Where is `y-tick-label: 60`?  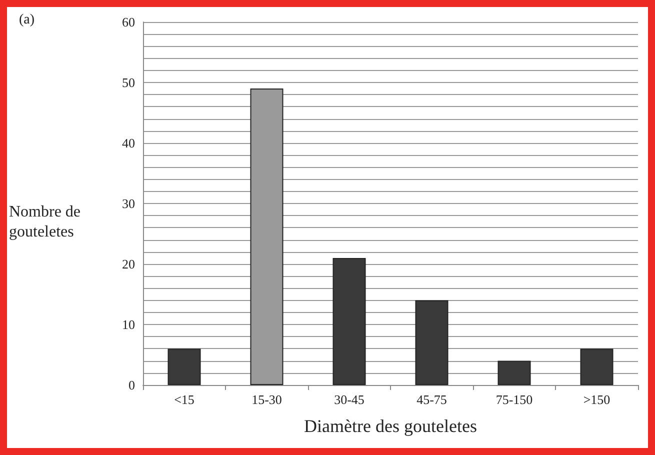 y-tick-label: 60 is located at coordinates (128, 22).